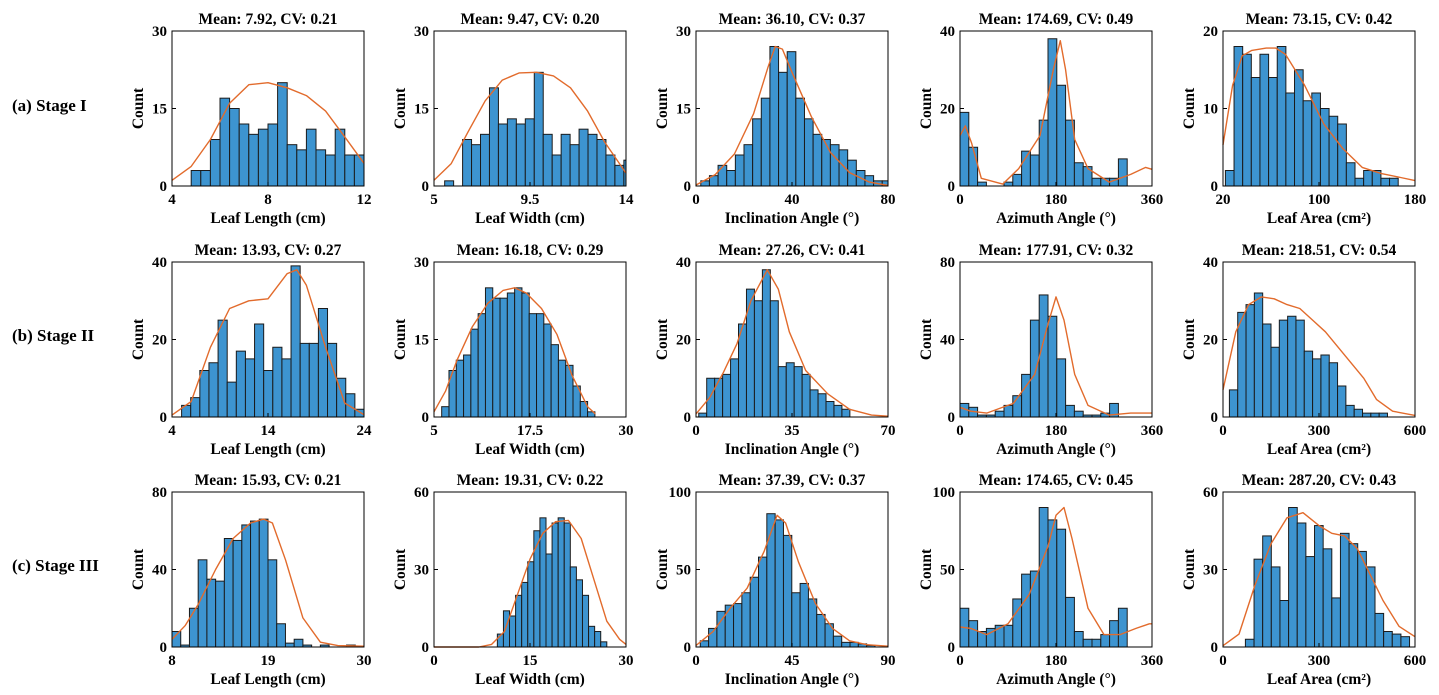  What do you see at coordinates (1056, 218) in the screenshot?
I see `x-axis-label: Azimuth Angle (°)` at bounding box center [1056, 218].